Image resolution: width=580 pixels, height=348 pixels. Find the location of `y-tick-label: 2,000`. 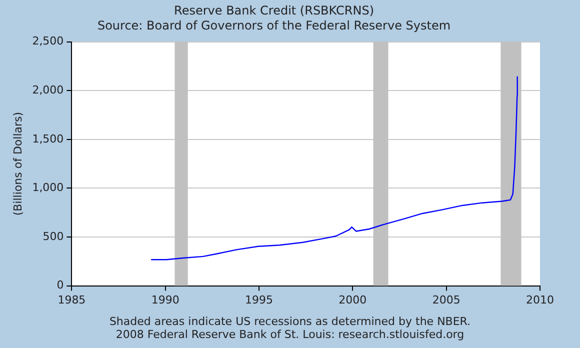

y-tick-label: 2,000 is located at coordinates (48, 89).